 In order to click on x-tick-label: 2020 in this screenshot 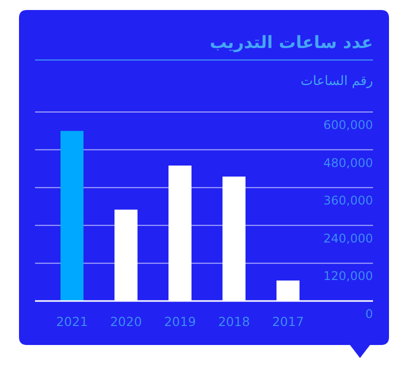, I will do `click(126, 321)`.